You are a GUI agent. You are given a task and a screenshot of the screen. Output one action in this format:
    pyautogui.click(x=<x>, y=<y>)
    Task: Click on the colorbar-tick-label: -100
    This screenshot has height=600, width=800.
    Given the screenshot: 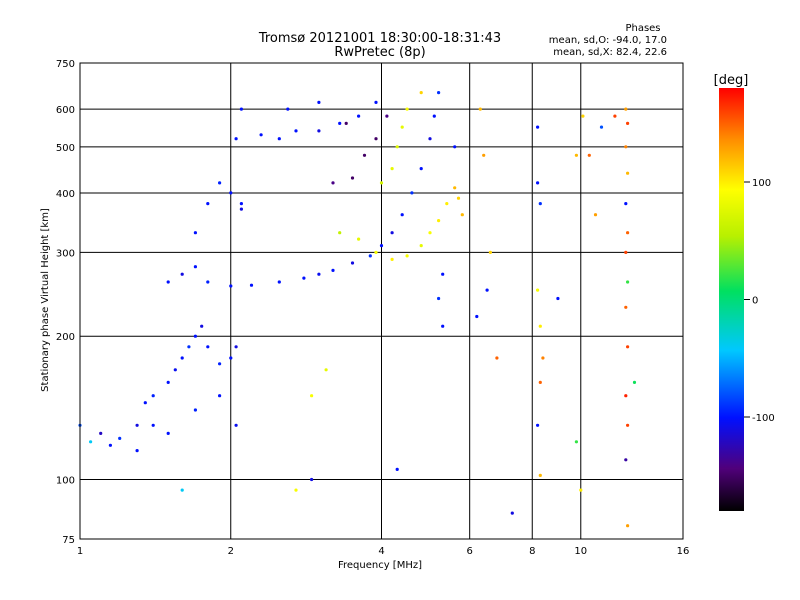 What is the action you would take?
    pyautogui.click(x=763, y=418)
    